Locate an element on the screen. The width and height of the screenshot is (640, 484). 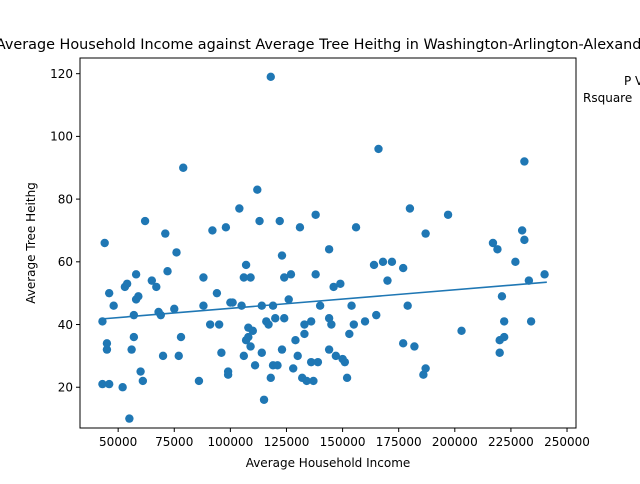
y-tick-label-5: 120 is located at coordinates (61, 74).